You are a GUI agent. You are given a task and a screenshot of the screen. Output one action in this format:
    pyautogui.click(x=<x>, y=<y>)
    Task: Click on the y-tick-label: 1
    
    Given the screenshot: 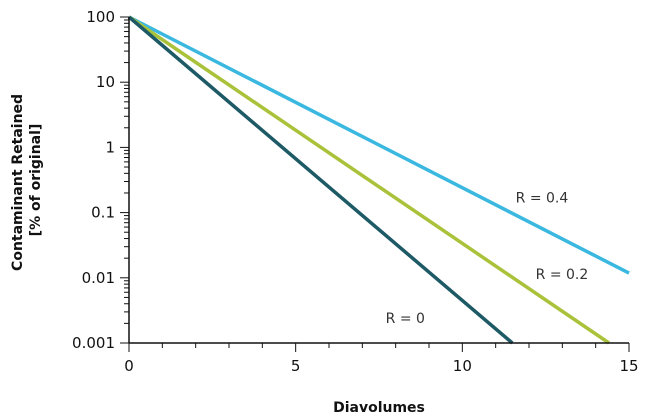 What is the action you would take?
    pyautogui.click(x=110, y=147)
    